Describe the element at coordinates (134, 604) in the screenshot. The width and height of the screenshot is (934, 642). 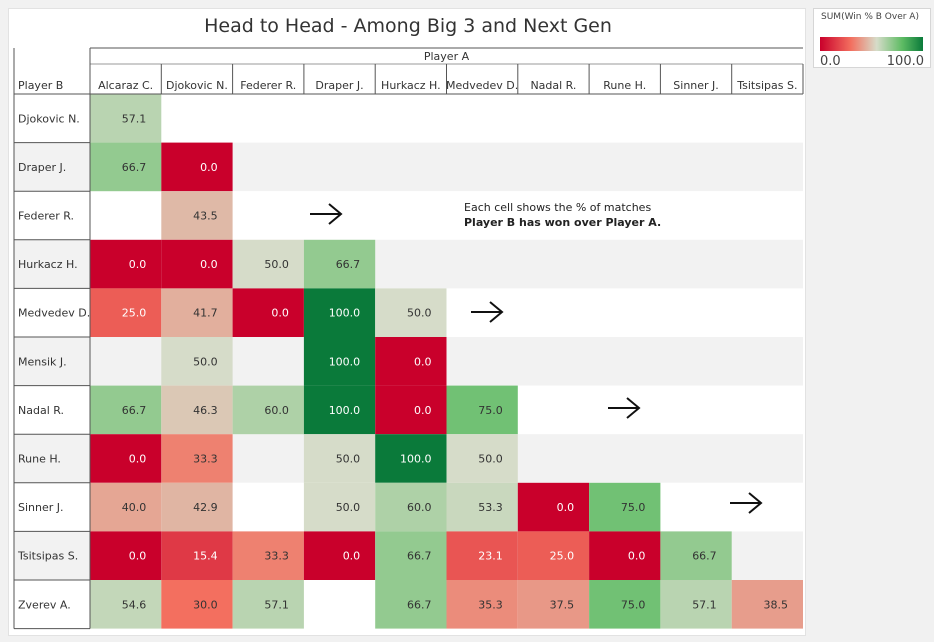
I see `cell-value-label: 54.6` at that location.